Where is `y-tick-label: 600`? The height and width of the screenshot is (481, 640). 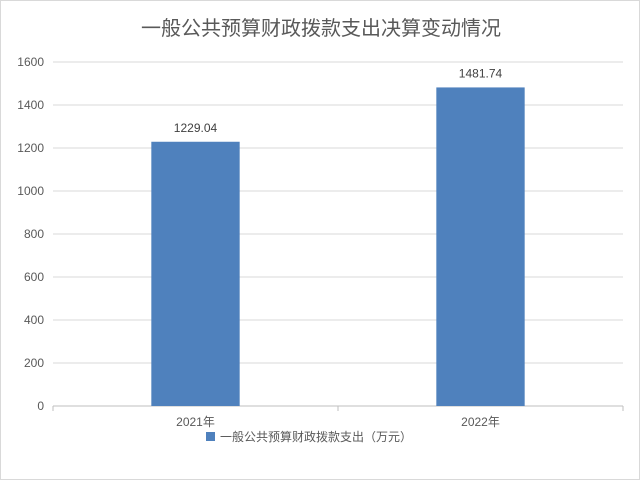 y-tick-label: 600 is located at coordinates (34, 277).